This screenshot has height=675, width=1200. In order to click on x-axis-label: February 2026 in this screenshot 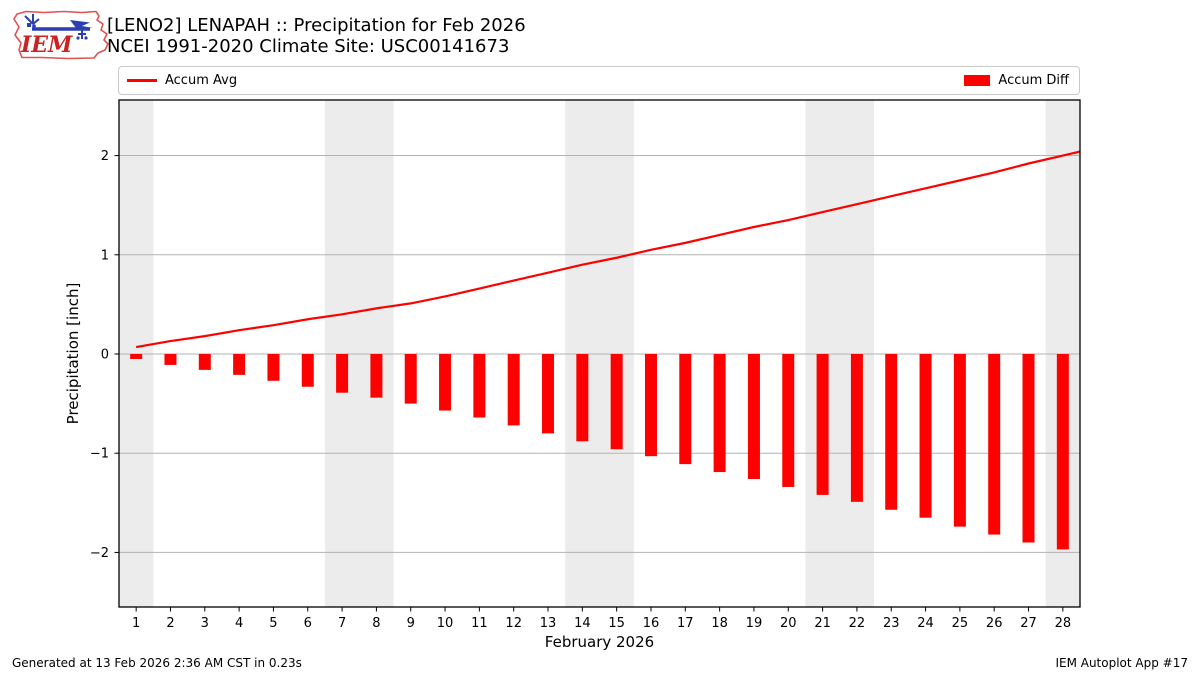, I will do `click(599, 642)`.